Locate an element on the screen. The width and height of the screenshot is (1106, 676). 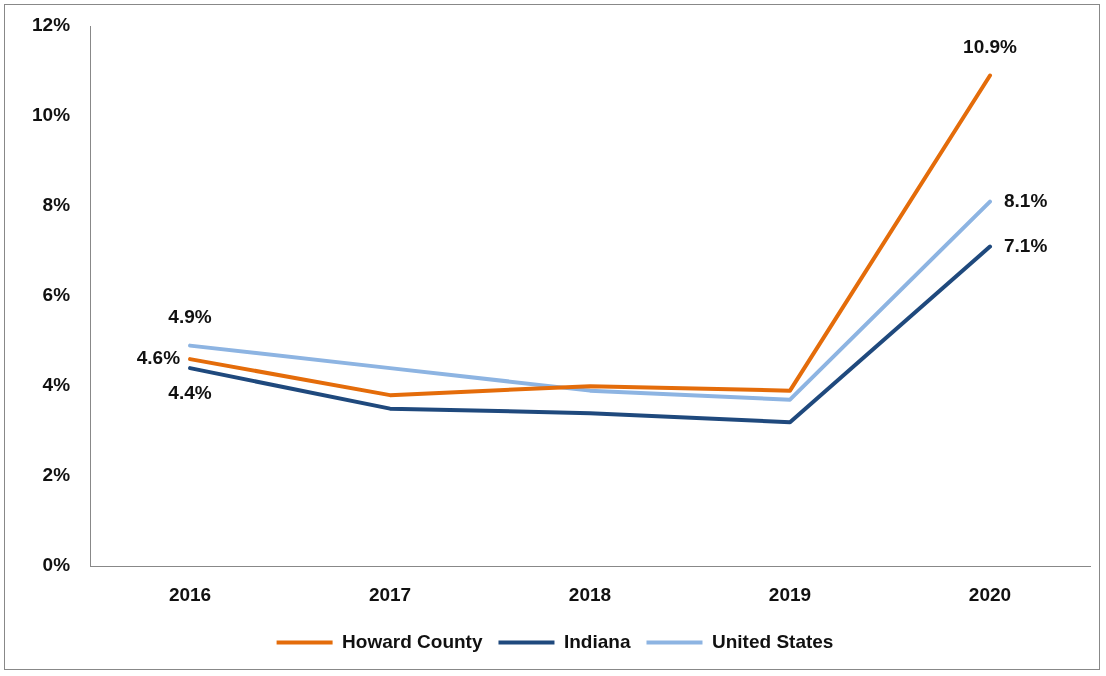
data-label: 4.4% is located at coordinates (190, 393).